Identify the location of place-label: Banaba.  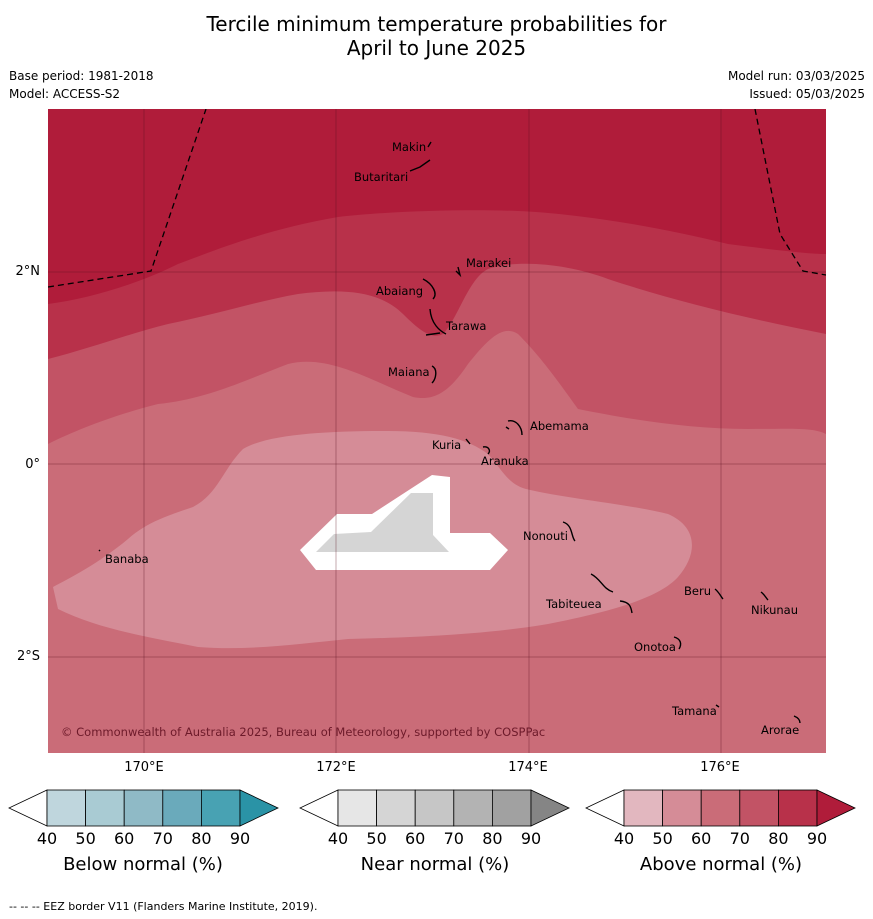
(127, 559).